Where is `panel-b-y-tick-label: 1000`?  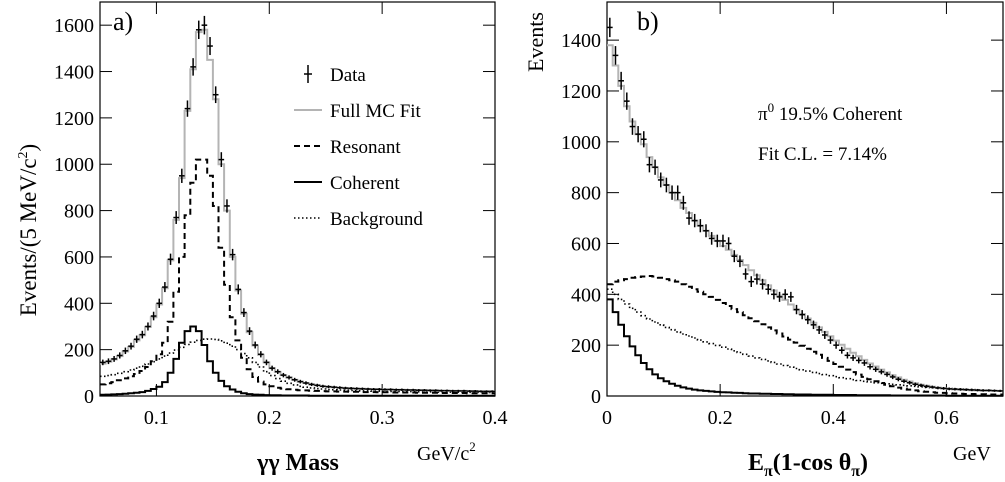
panel-b-y-tick-label: 1000 is located at coordinates (581, 143).